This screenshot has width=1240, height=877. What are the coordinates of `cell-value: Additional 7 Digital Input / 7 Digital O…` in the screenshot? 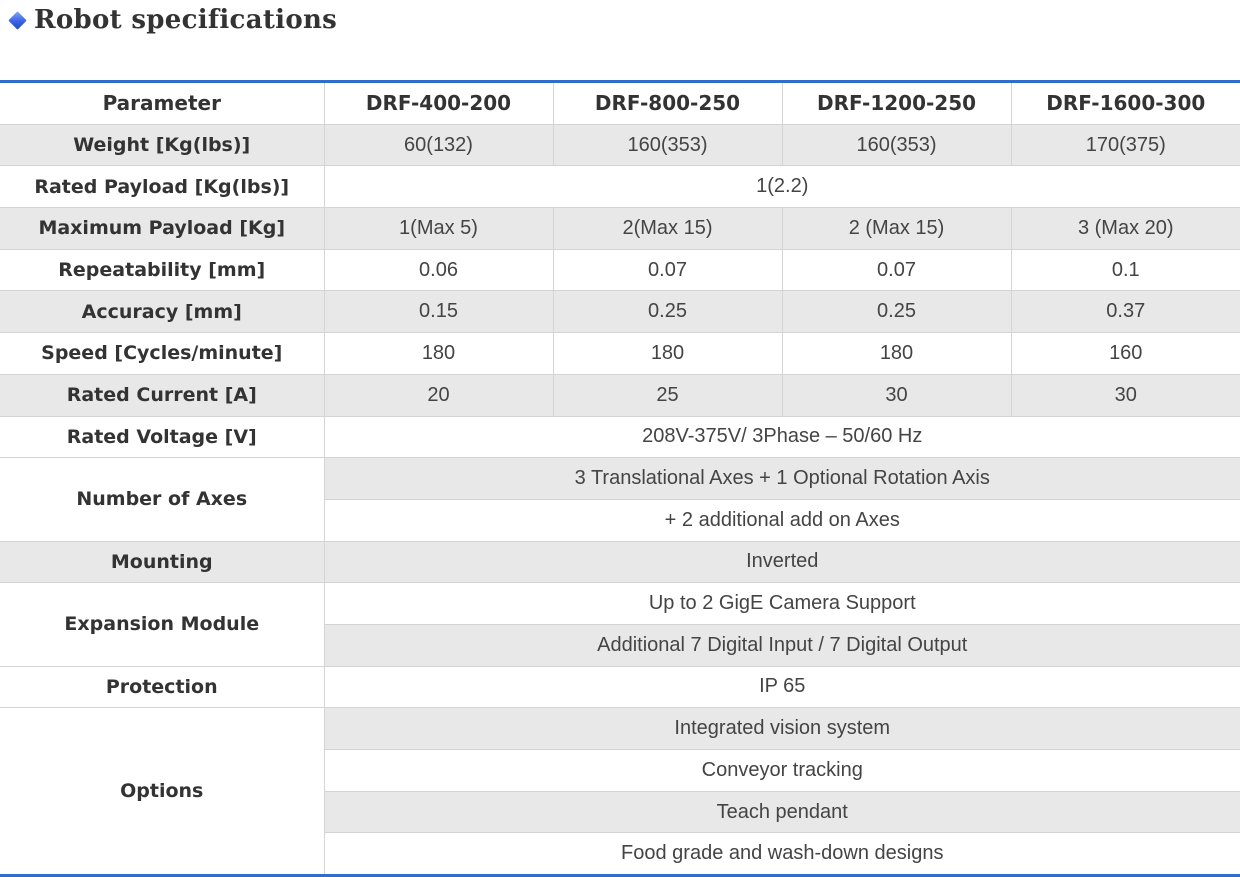 It's located at (782, 645).